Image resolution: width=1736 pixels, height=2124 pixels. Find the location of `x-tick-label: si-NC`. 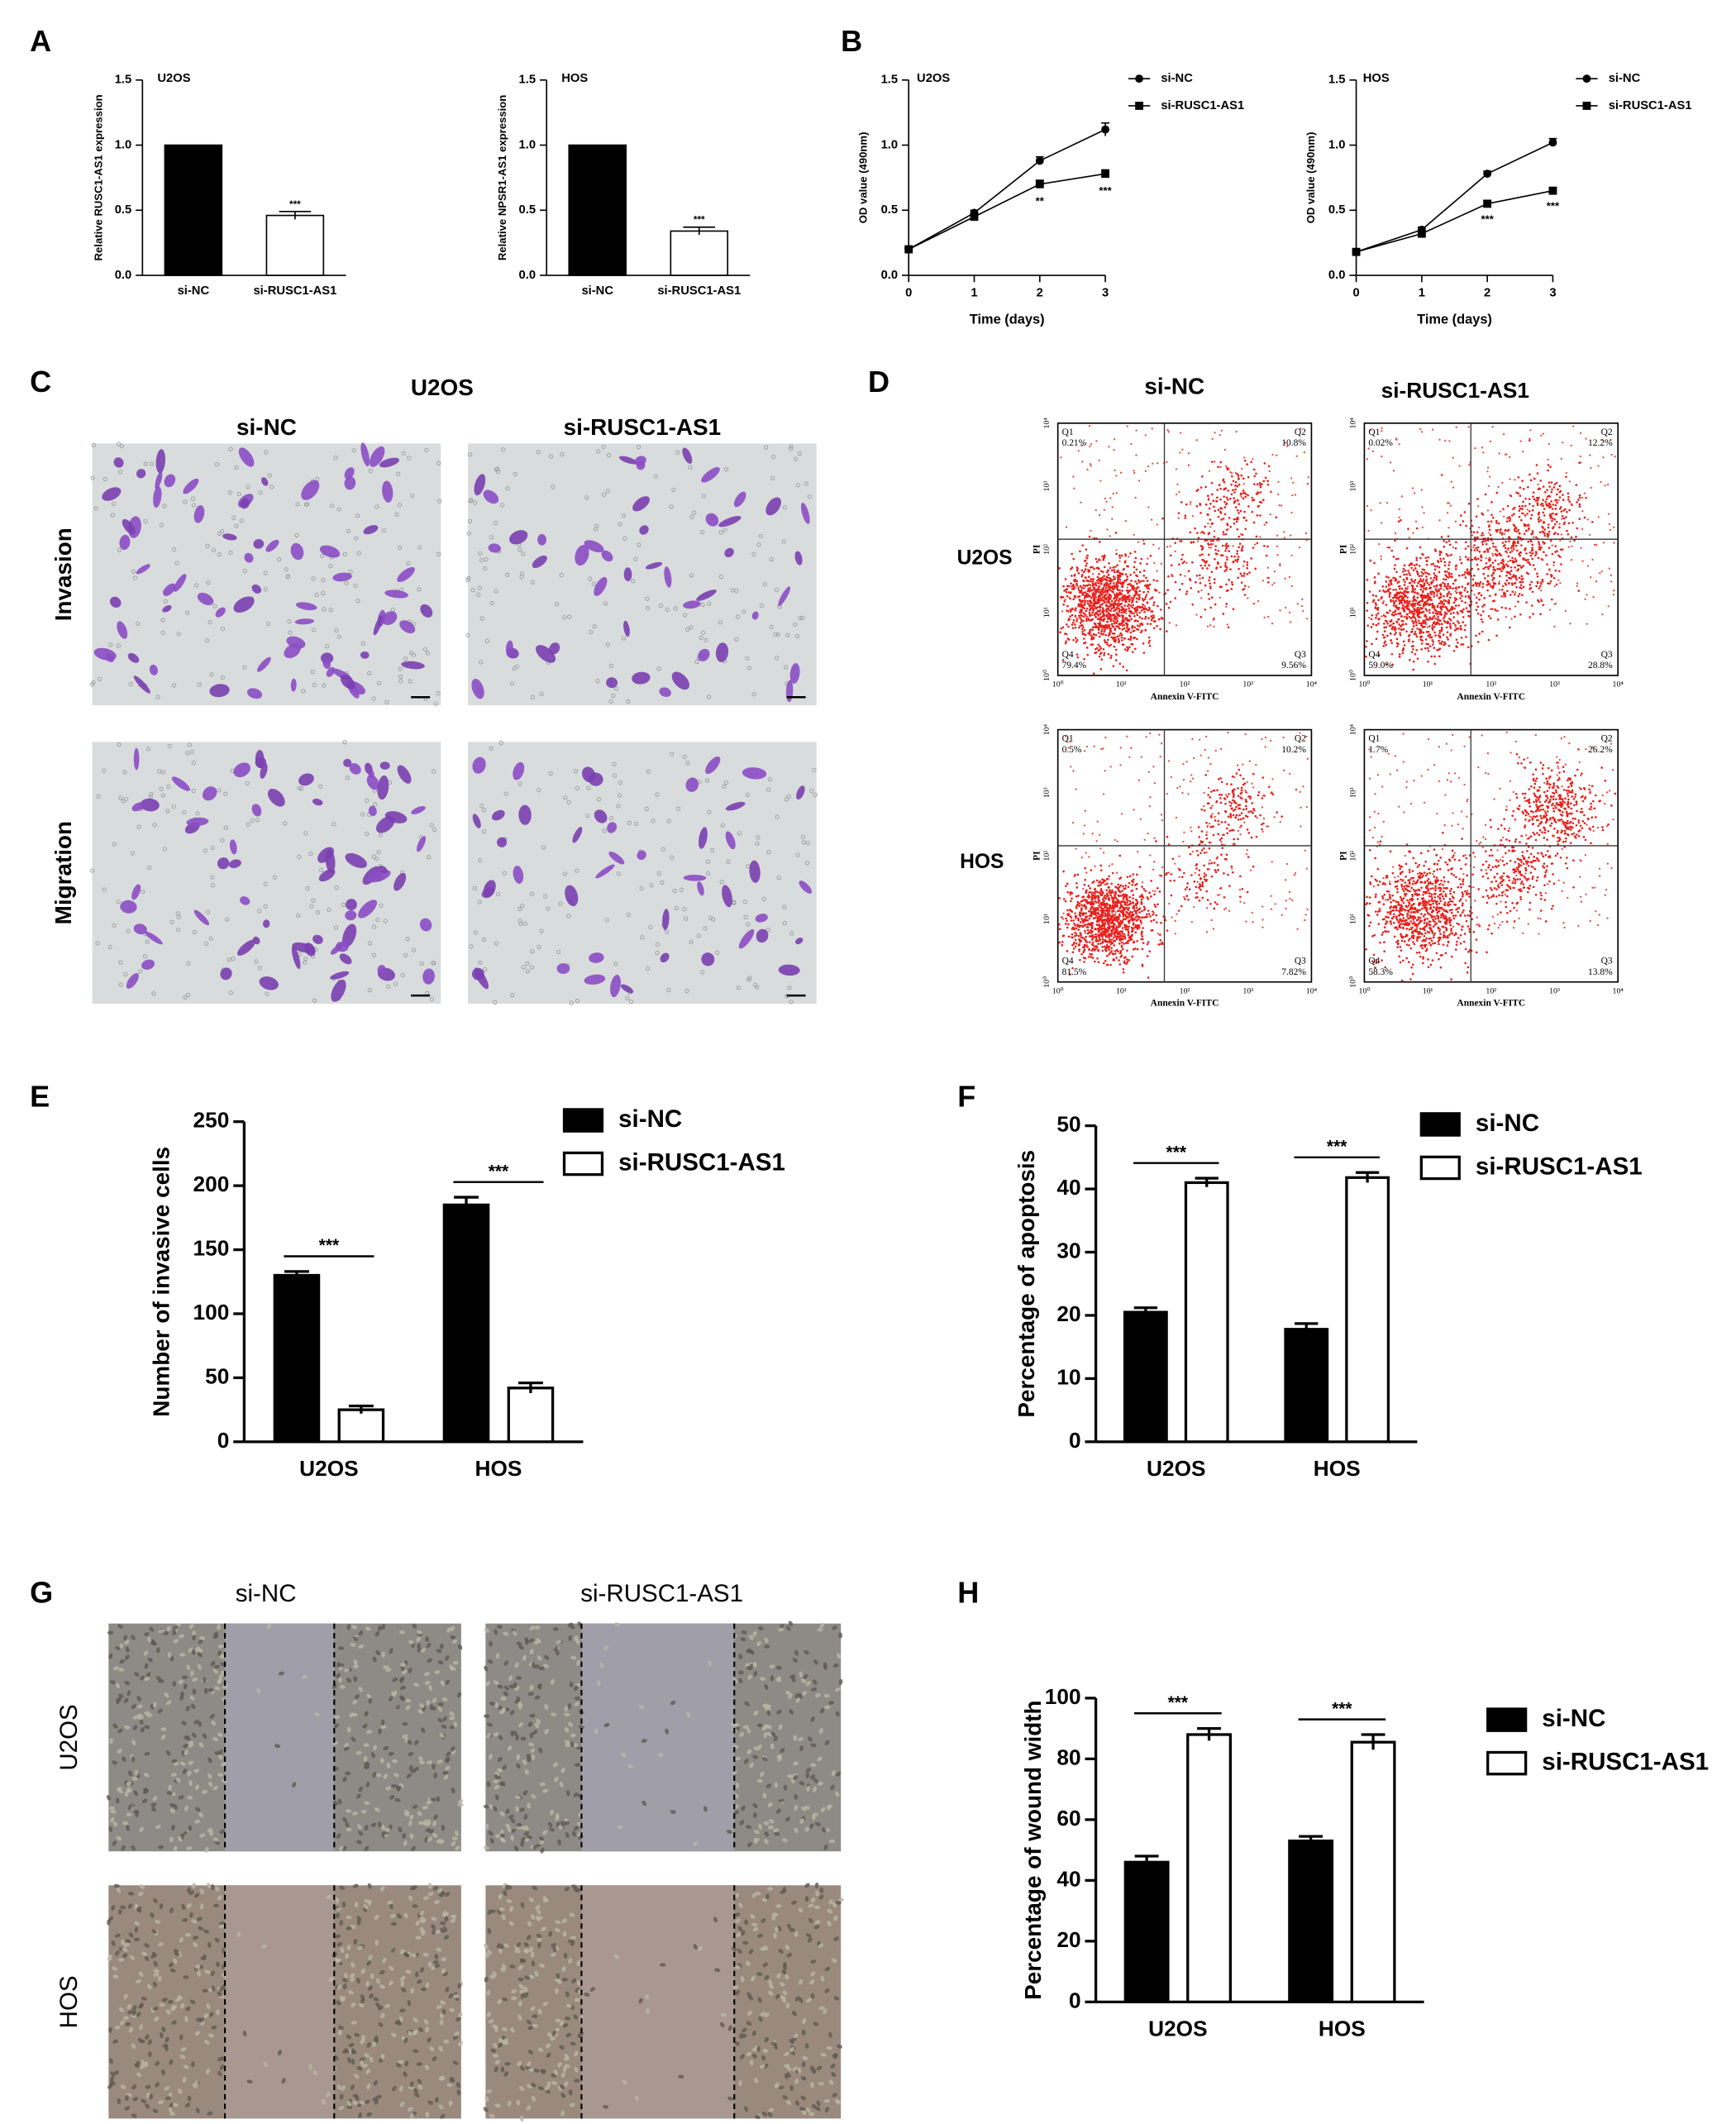

x-tick-label: si-NC is located at coordinates (194, 291).